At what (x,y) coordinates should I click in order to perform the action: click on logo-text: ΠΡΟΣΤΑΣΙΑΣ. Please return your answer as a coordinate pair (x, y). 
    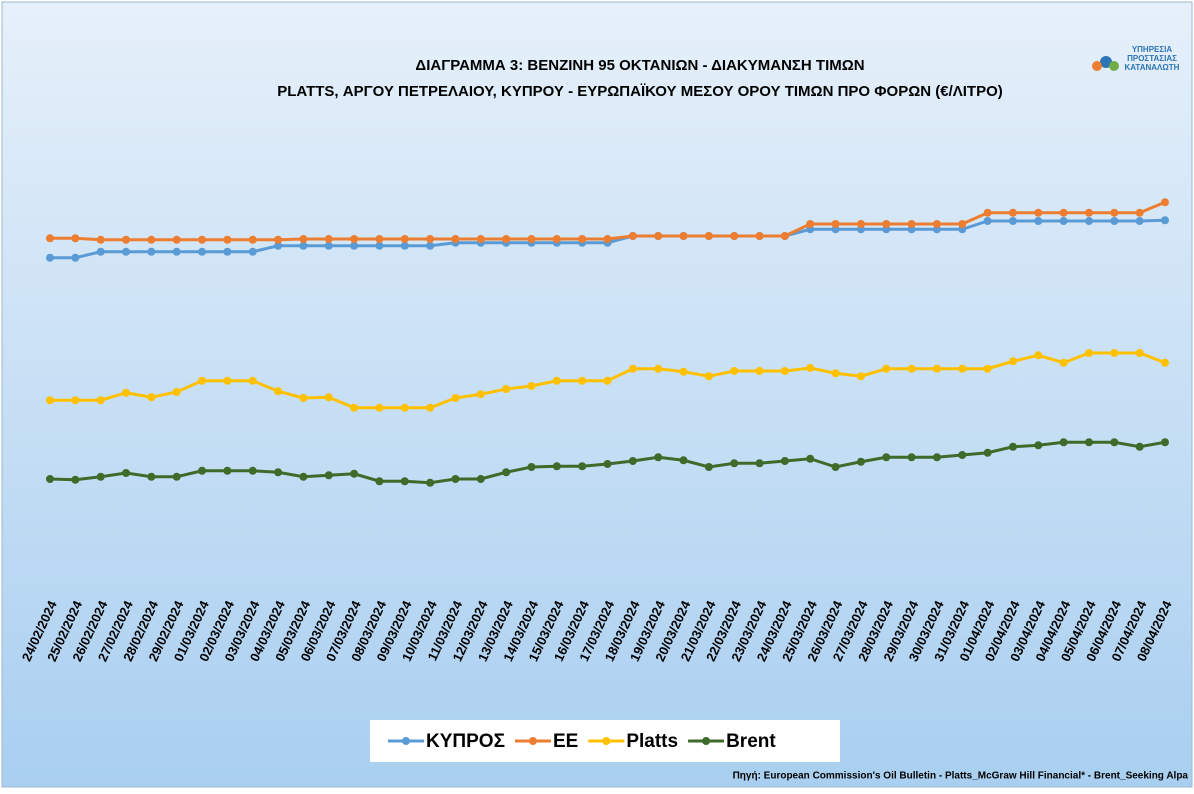
    Looking at the image, I should click on (1152, 58).